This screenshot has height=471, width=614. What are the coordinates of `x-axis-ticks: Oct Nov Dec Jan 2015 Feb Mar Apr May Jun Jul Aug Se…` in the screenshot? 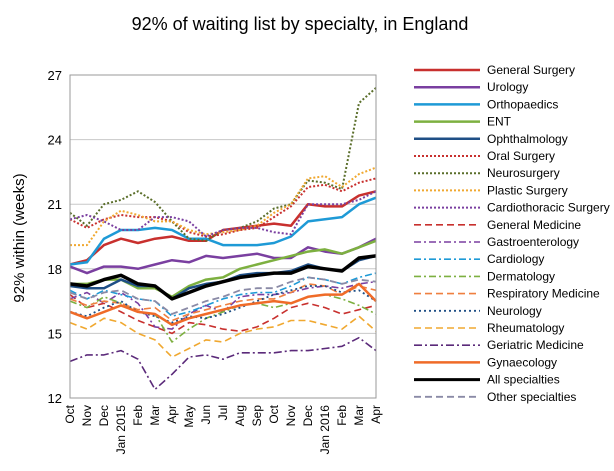 It's located at (223, 429).